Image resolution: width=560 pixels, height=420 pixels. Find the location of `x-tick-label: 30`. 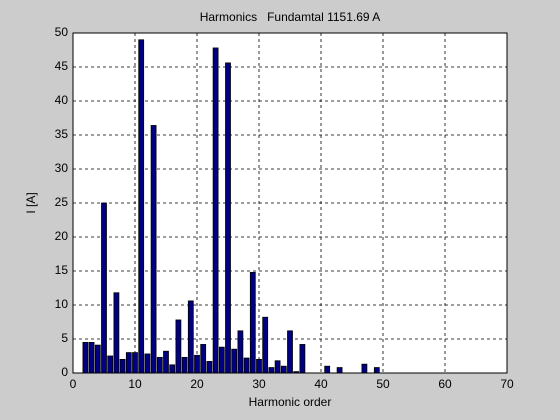

x-tick-label: 30 is located at coordinates (259, 384).